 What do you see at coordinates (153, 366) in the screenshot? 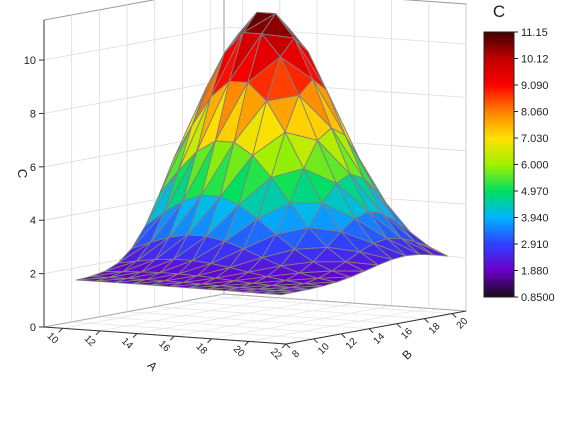
I see `x-axis-label: A` at bounding box center [153, 366].